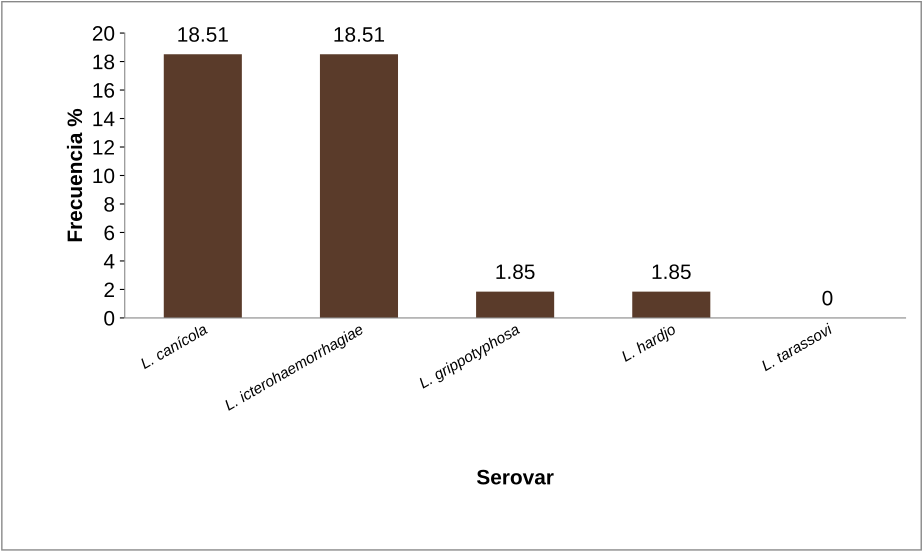 This screenshot has width=924, height=551. What do you see at coordinates (74, 175) in the screenshot?
I see `y-axis-title: Frecuencia %` at bounding box center [74, 175].